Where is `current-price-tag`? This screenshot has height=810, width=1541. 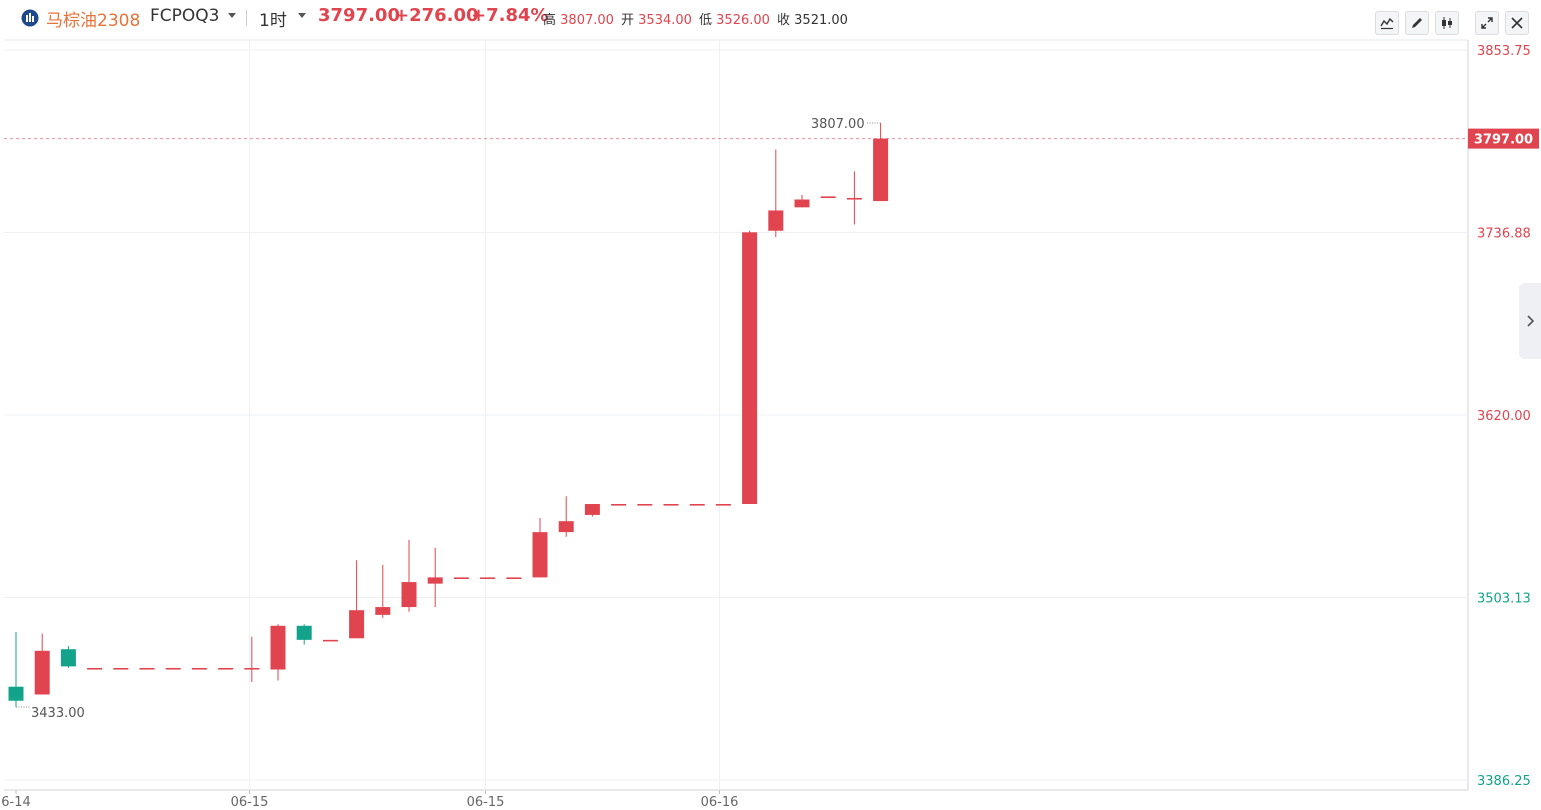 current-price-tag is located at coordinates (1503, 138).